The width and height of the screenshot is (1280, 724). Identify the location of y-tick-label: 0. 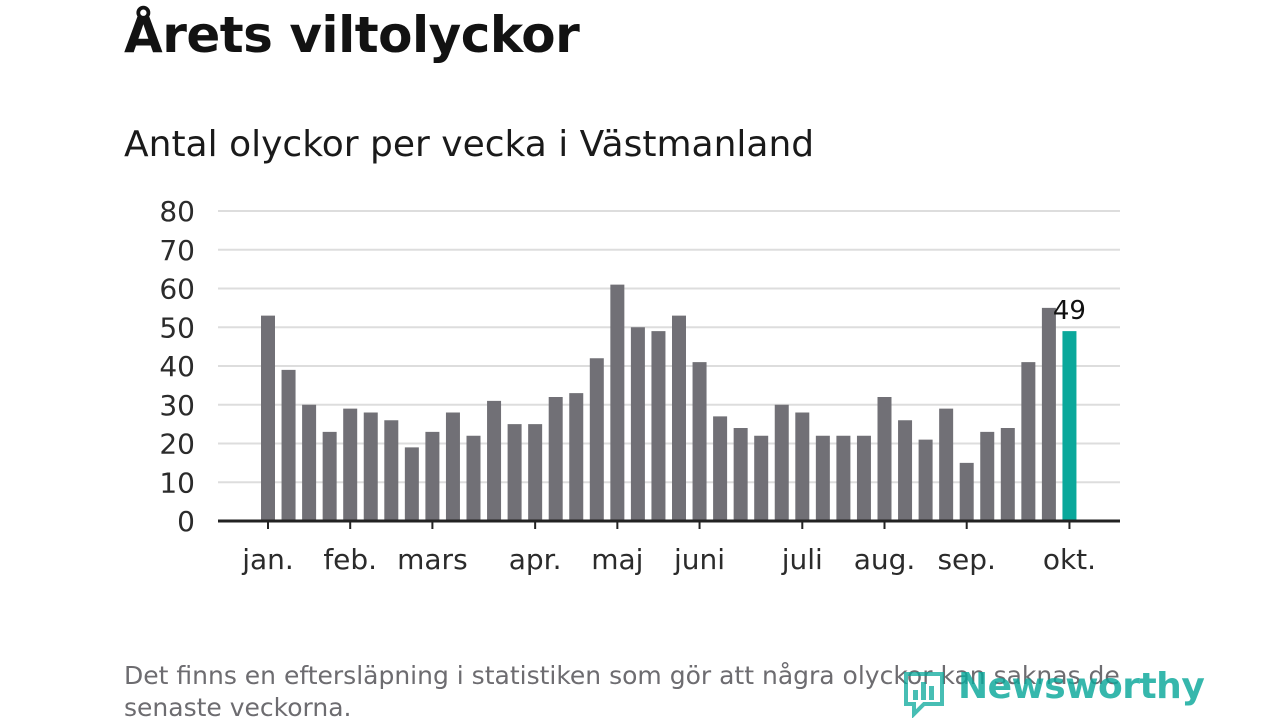
(186, 521).